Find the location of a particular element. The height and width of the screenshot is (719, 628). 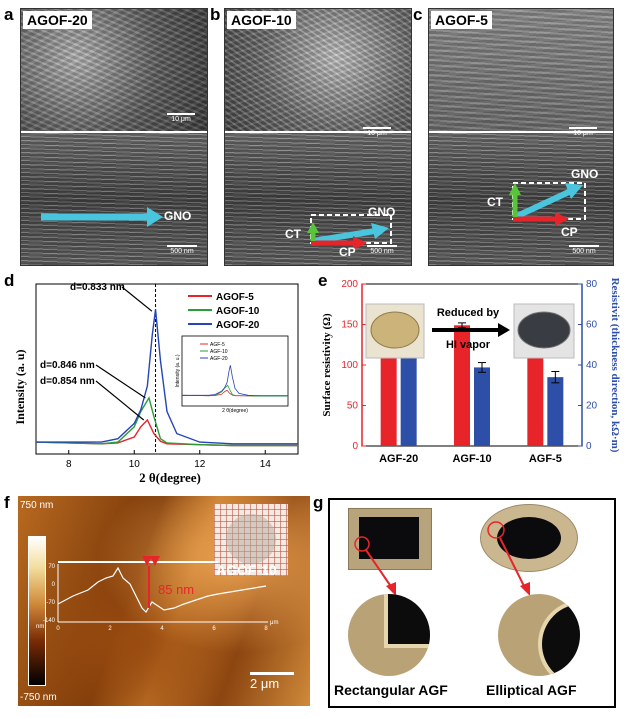

left-tick-label: 200 is located at coordinates (349, 284).